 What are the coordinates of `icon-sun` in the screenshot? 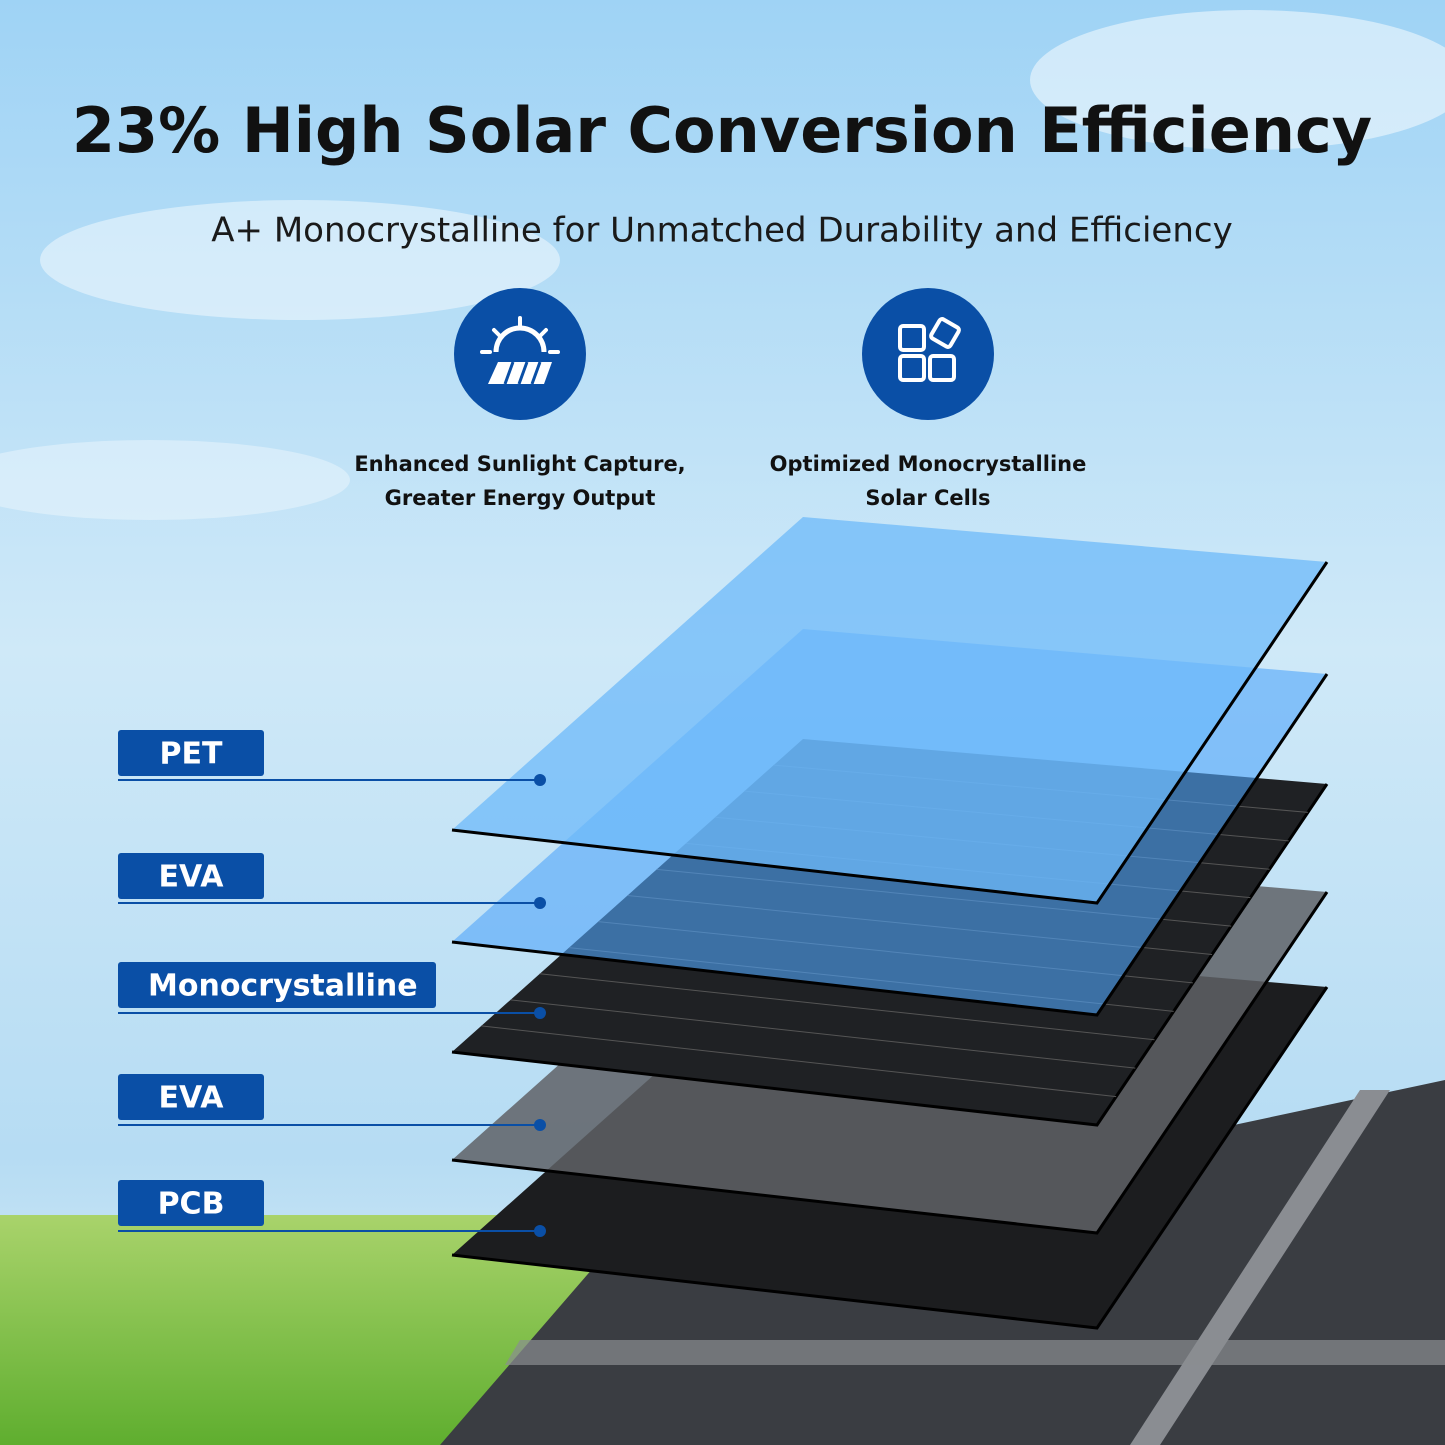 It's located at (520, 354).